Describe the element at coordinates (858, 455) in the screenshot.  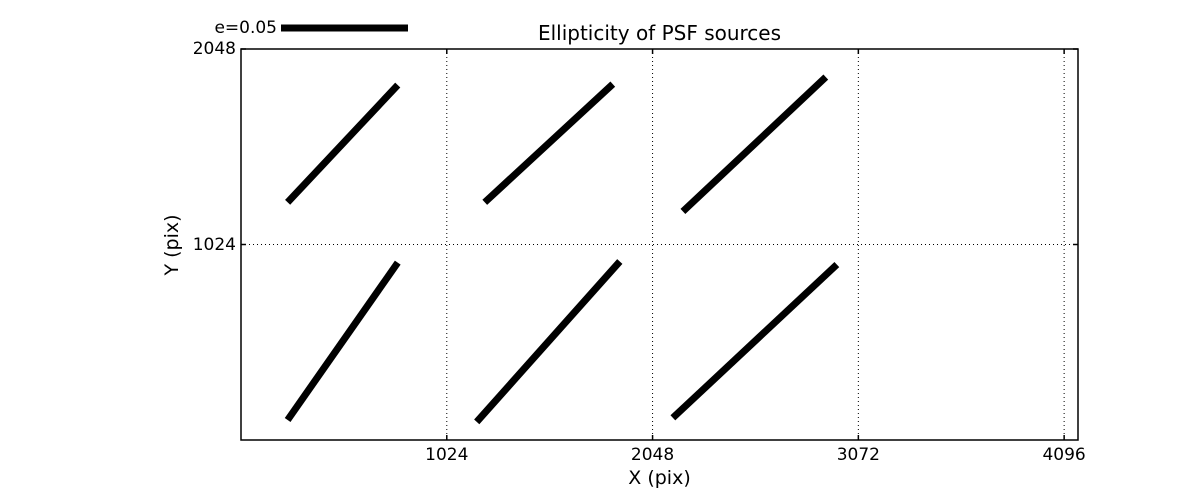
I see `x-tick-label-3072: 3072` at that location.